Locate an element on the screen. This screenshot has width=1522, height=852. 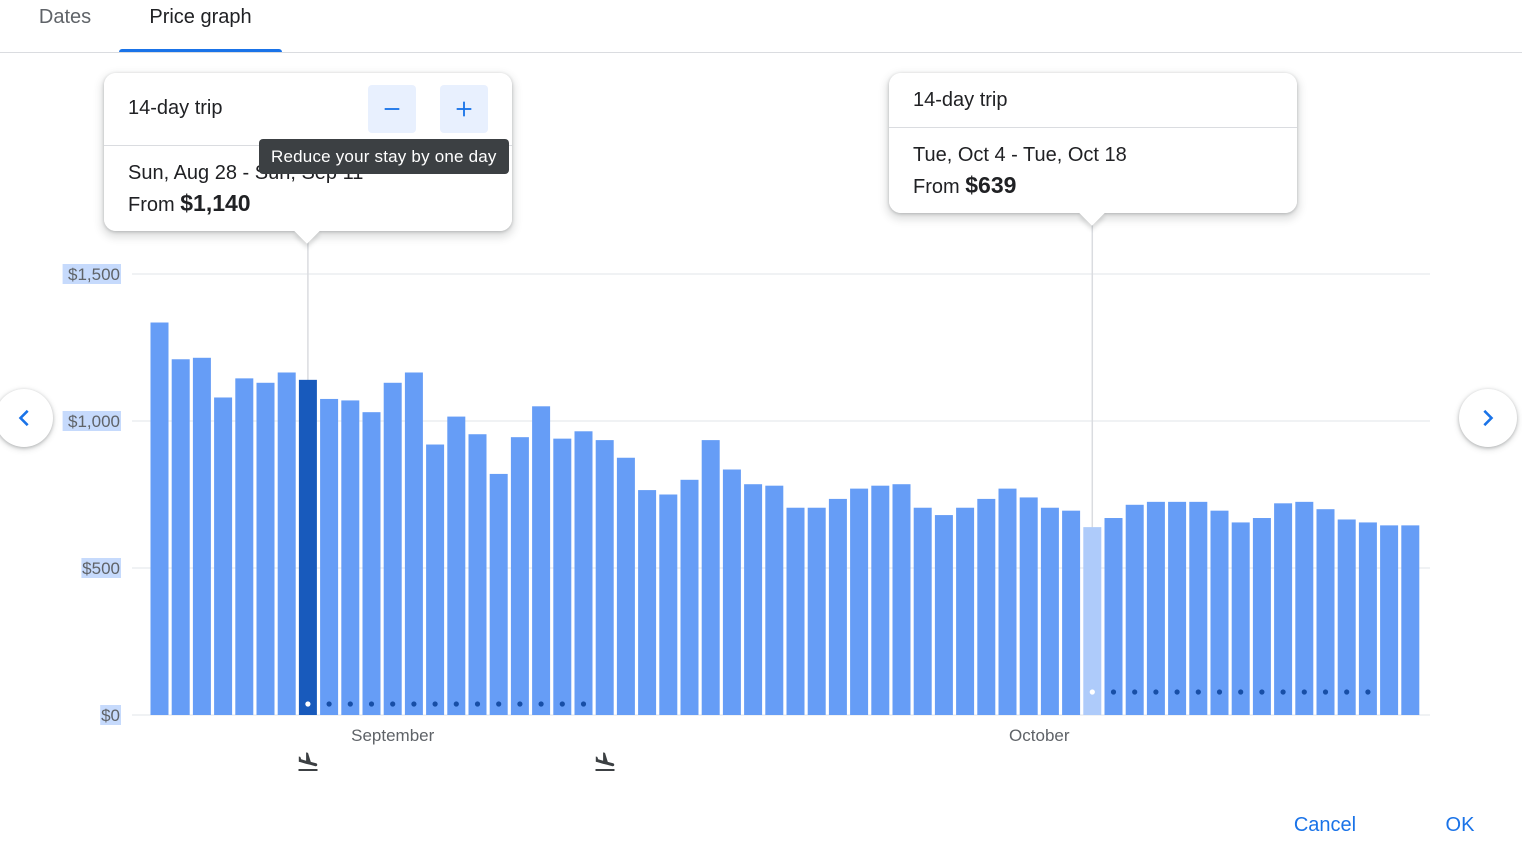
reduce-stay-button is located at coordinates (392, 109).